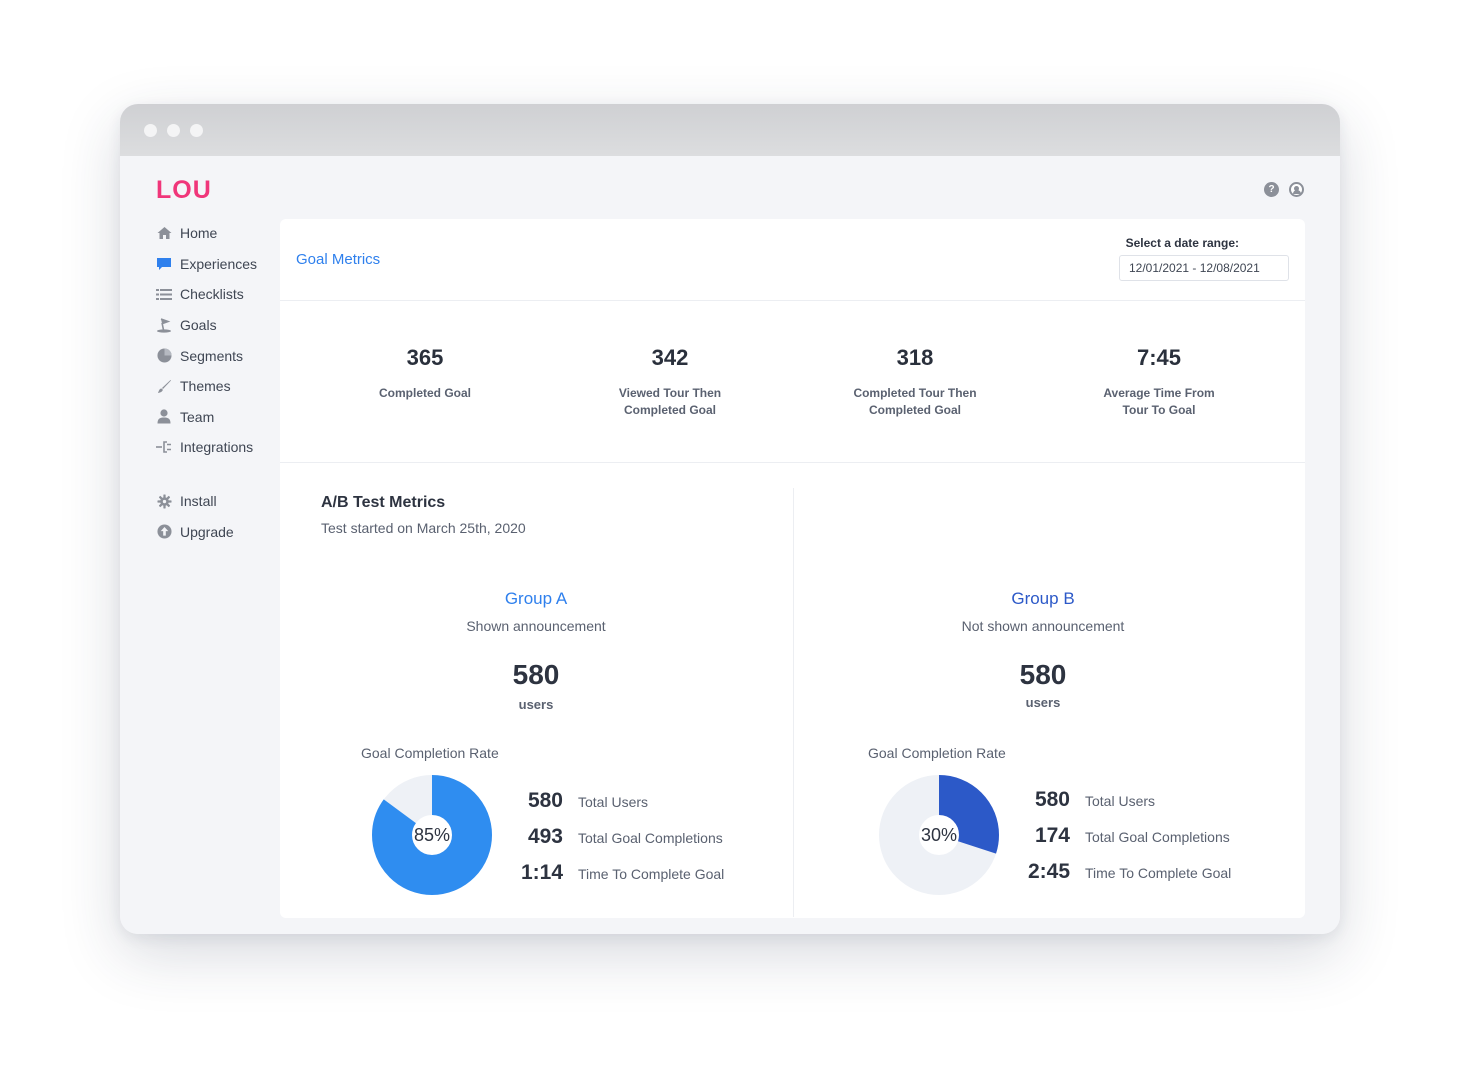  I want to click on user-icon, so click(164, 417).